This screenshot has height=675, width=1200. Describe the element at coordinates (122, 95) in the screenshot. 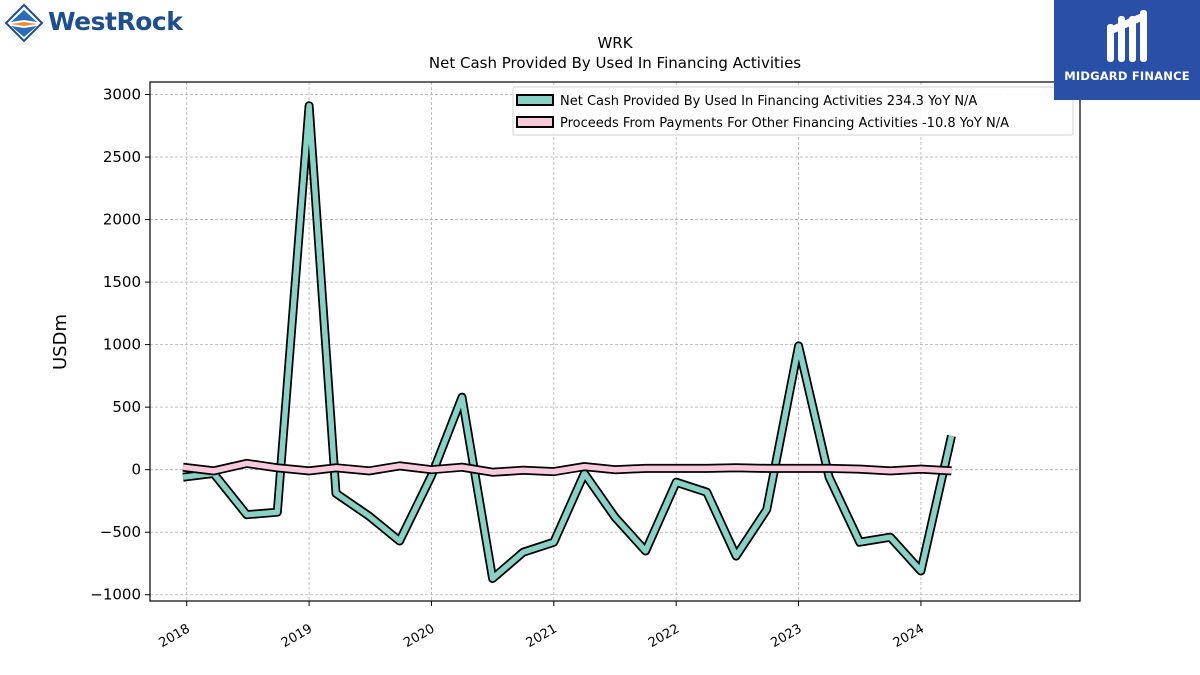

I see `y-tick-label: 3000` at that location.